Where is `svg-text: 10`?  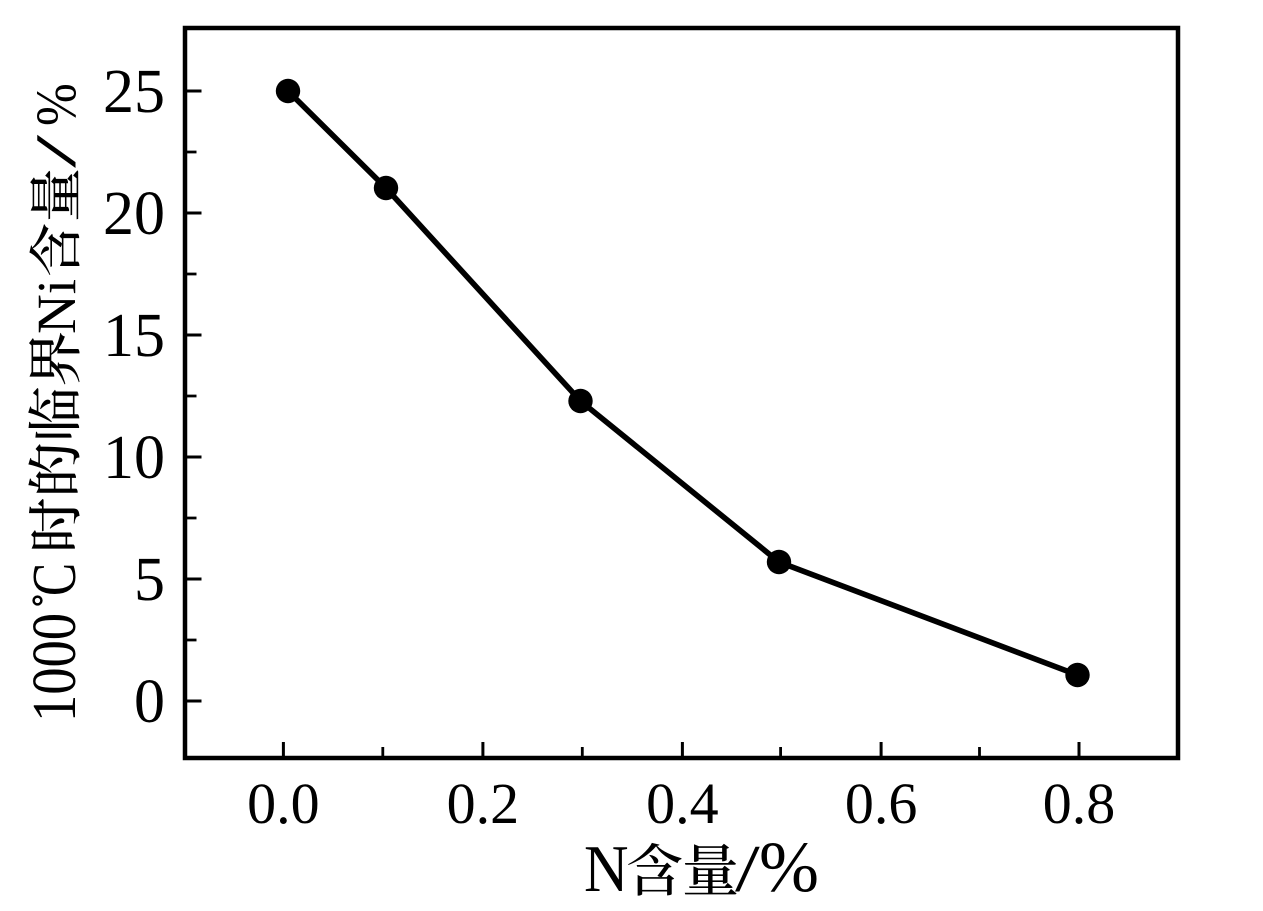 svg-text: 10 is located at coordinates (134, 458).